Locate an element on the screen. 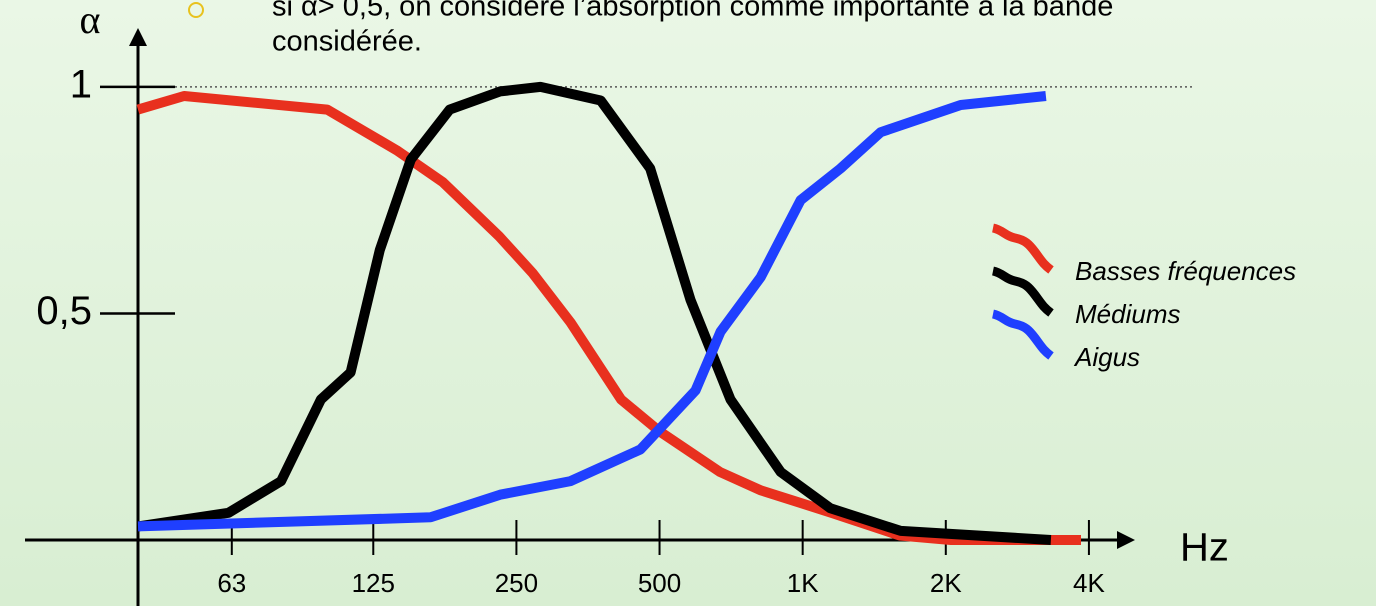  y-tick-label: 1 is located at coordinates (81, 84).